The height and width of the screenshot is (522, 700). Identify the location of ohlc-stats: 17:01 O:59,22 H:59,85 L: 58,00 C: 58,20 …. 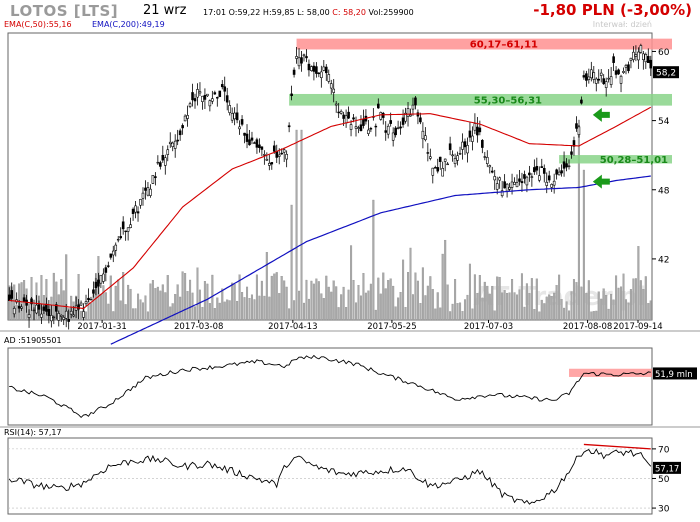
(308, 12).